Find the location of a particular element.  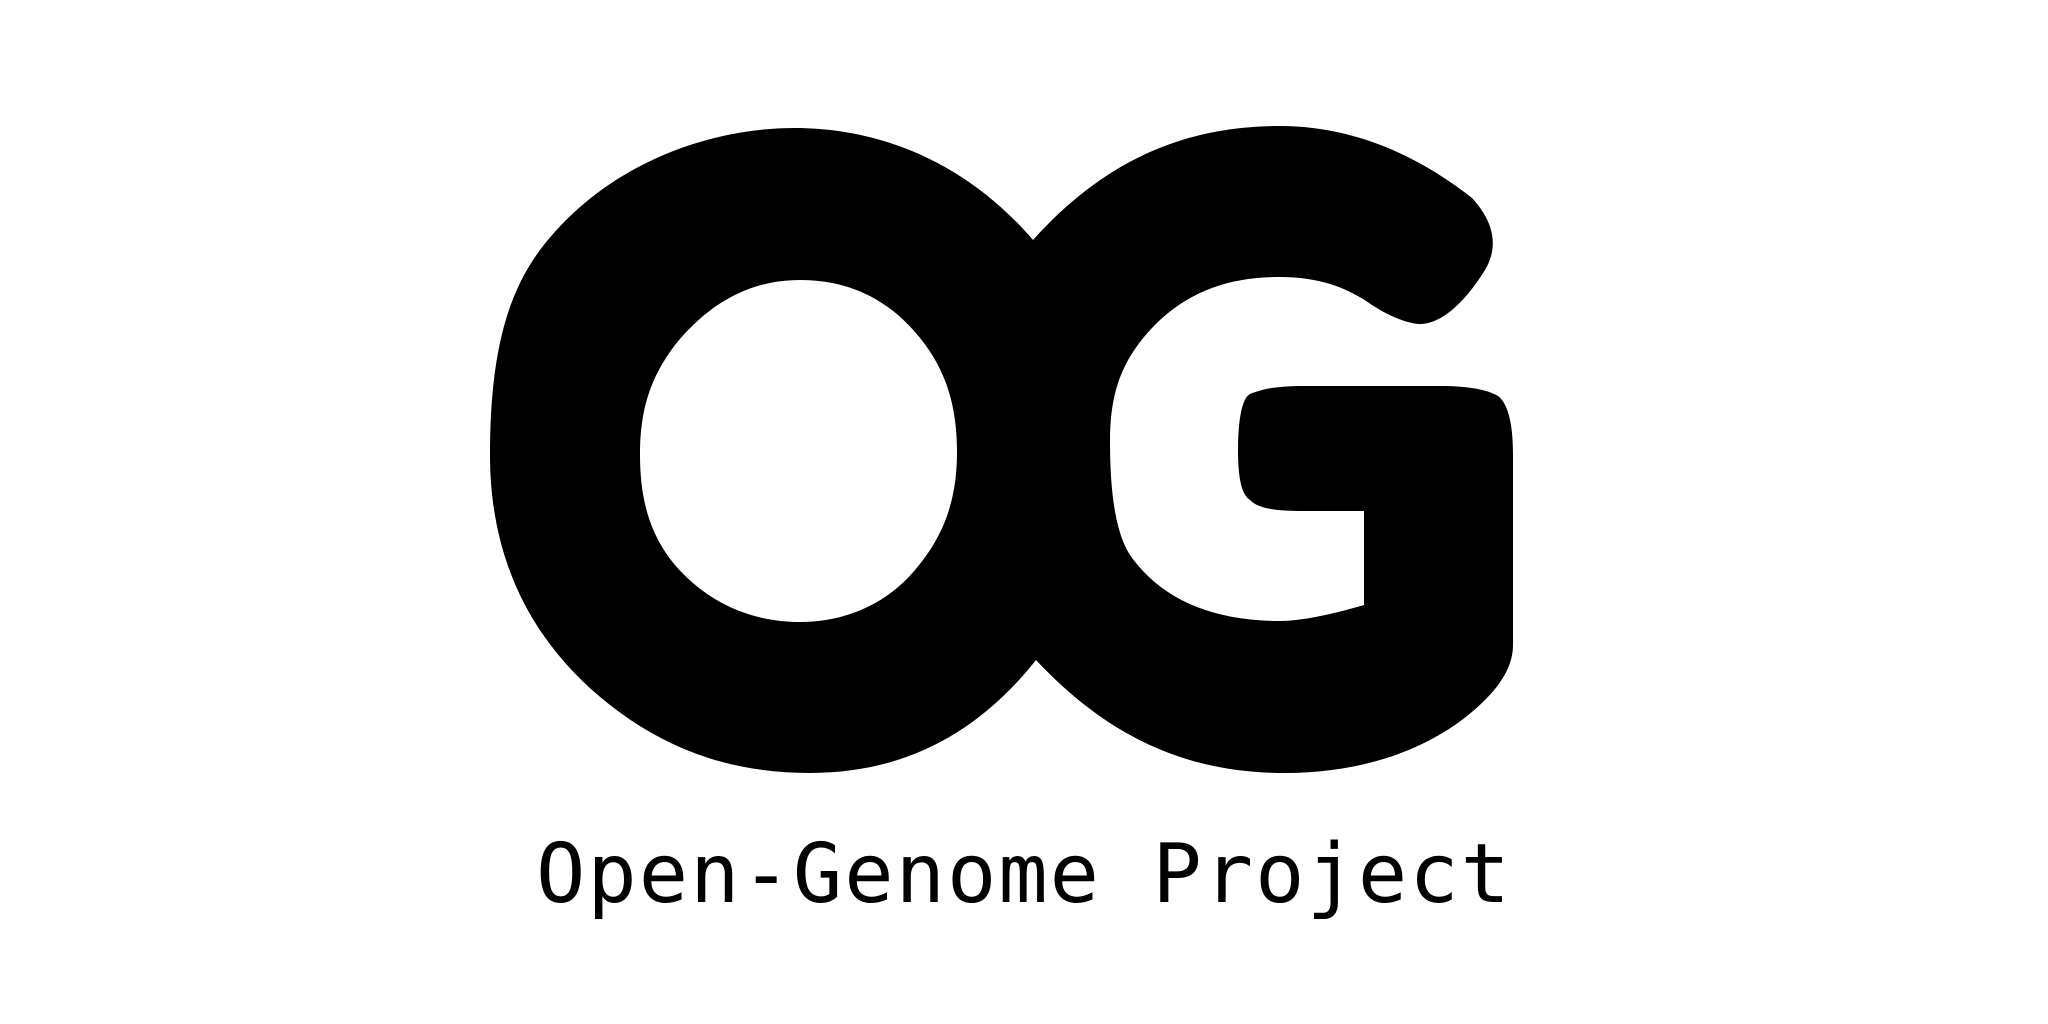

wordmark-text: Open-Genome Project is located at coordinates (1024, 874).